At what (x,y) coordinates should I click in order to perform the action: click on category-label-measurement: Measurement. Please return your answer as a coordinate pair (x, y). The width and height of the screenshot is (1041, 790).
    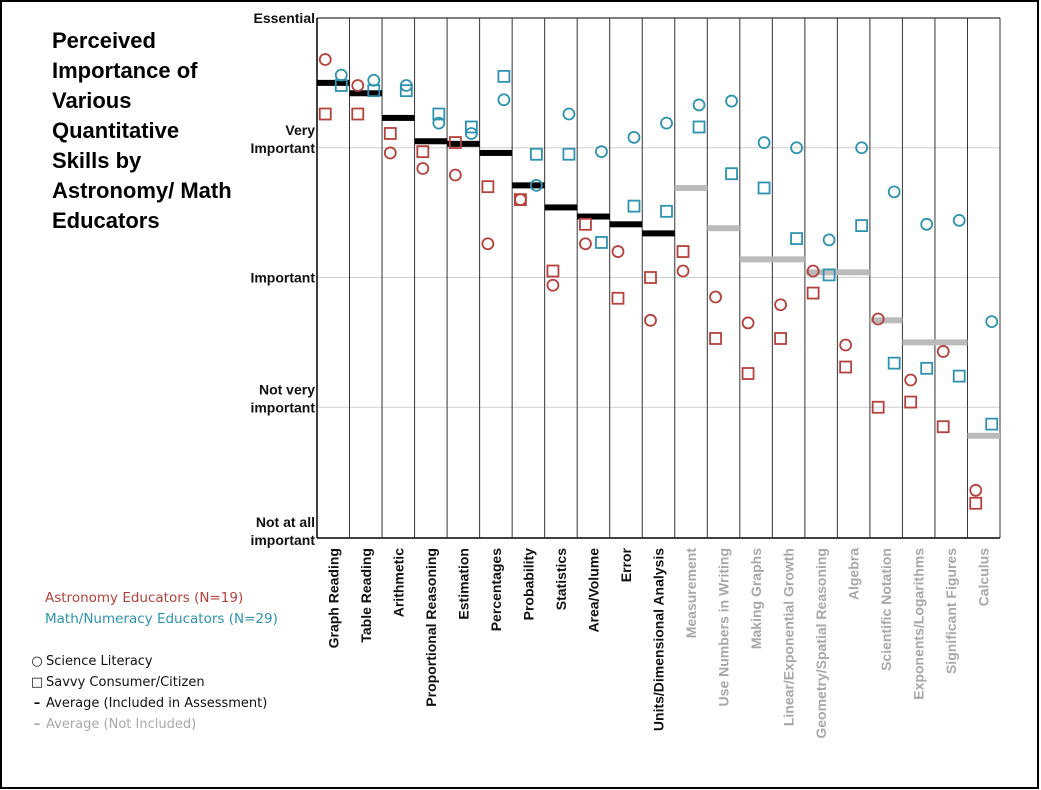
    Looking at the image, I should click on (691, 593).